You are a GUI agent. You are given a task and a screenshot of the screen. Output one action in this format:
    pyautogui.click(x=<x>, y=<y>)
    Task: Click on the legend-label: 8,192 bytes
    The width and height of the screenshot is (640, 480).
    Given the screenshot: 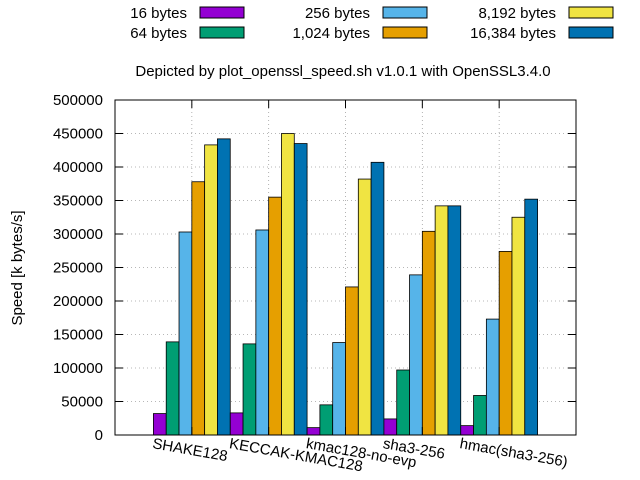 What is the action you would take?
    pyautogui.click(x=517, y=13)
    